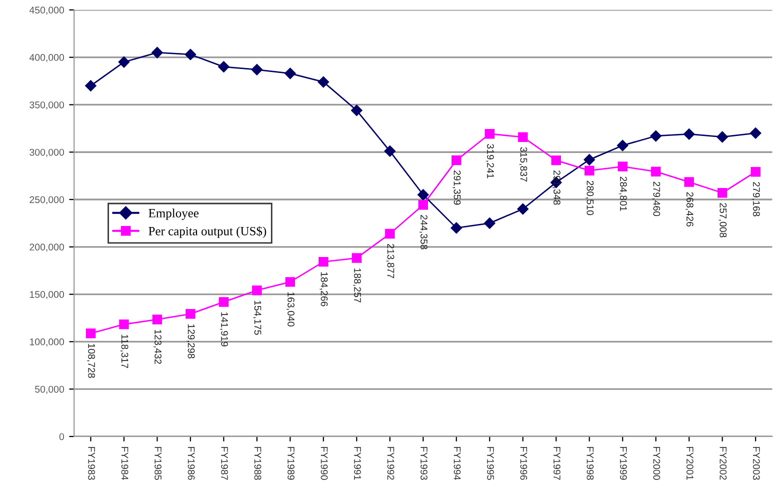 The width and height of the screenshot is (780, 496). What do you see at coordinates (723, 463) in the screenshot?
I see `x-tick-label: FY2002` at bounding box center [723, 463].